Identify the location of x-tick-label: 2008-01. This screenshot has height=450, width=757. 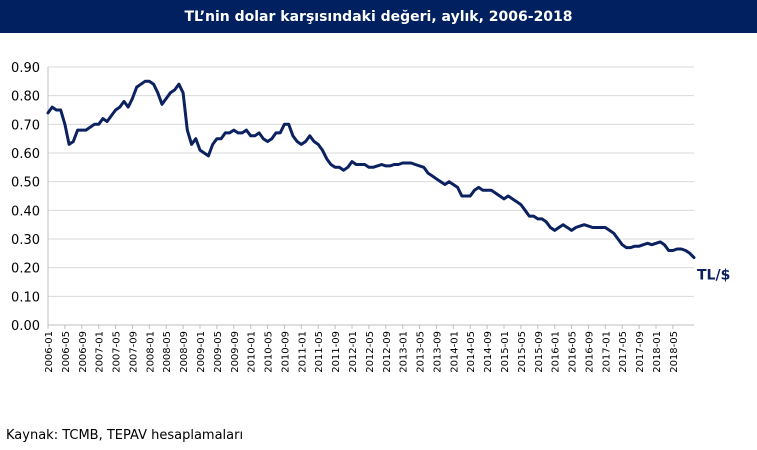
(150, 352).